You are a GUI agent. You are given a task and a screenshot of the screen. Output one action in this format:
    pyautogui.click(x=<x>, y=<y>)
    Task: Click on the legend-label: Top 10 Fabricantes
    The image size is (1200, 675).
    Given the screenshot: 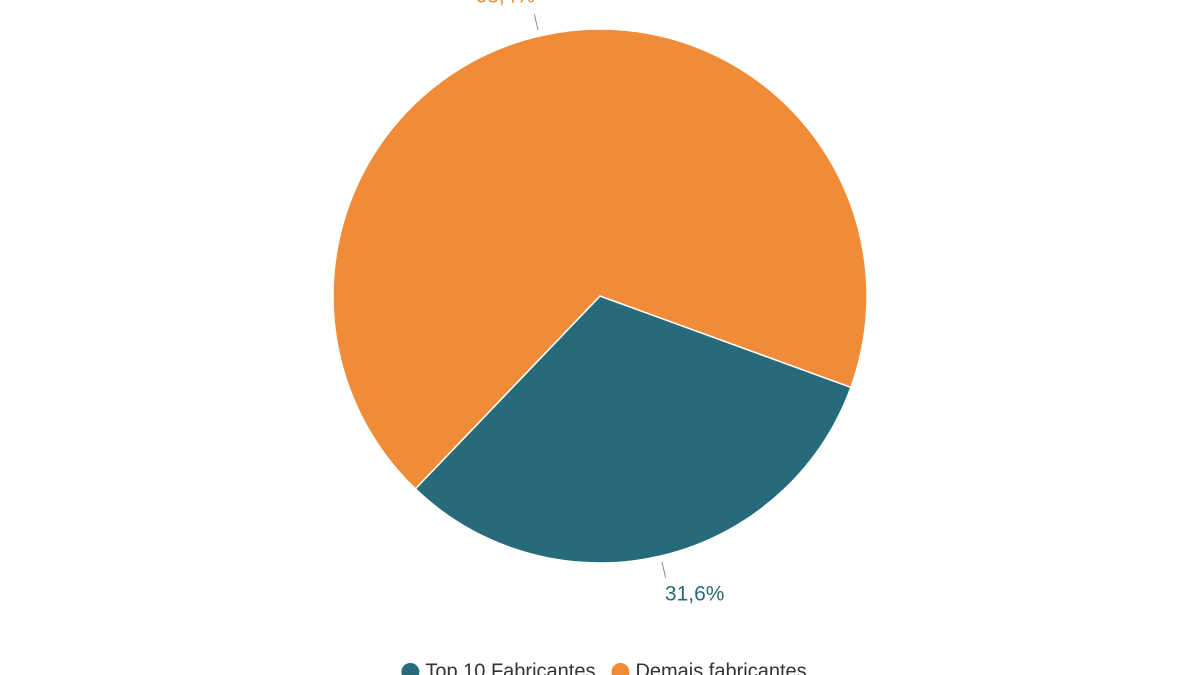 What is the action you would take?
    pyautogui.click(x=510, y=667)
    